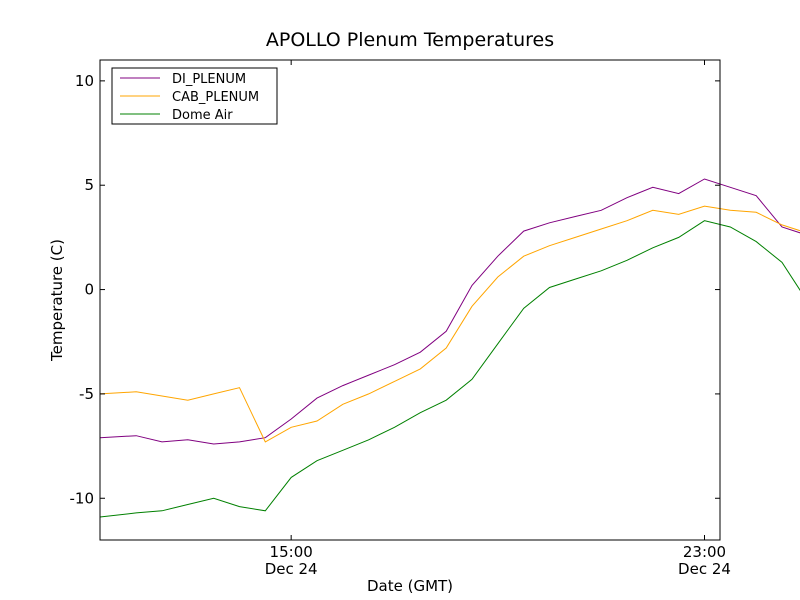  I want to click on x-tick-label-time: 15:00, so click(291, 552).